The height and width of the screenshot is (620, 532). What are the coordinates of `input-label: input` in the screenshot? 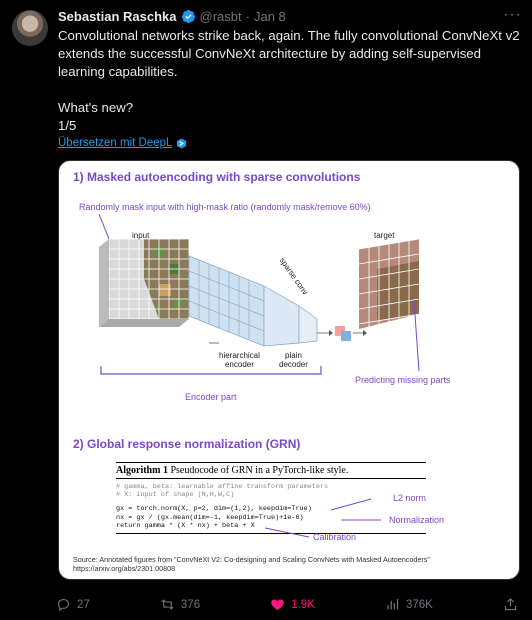 It's located at (141, 235).